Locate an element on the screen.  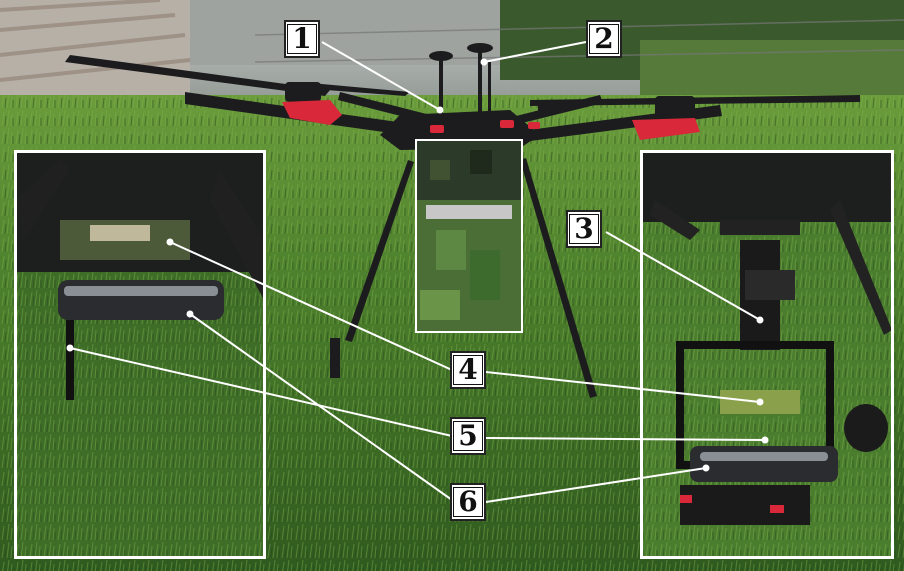
landing-leg-left is located at coordinates (379, 251).